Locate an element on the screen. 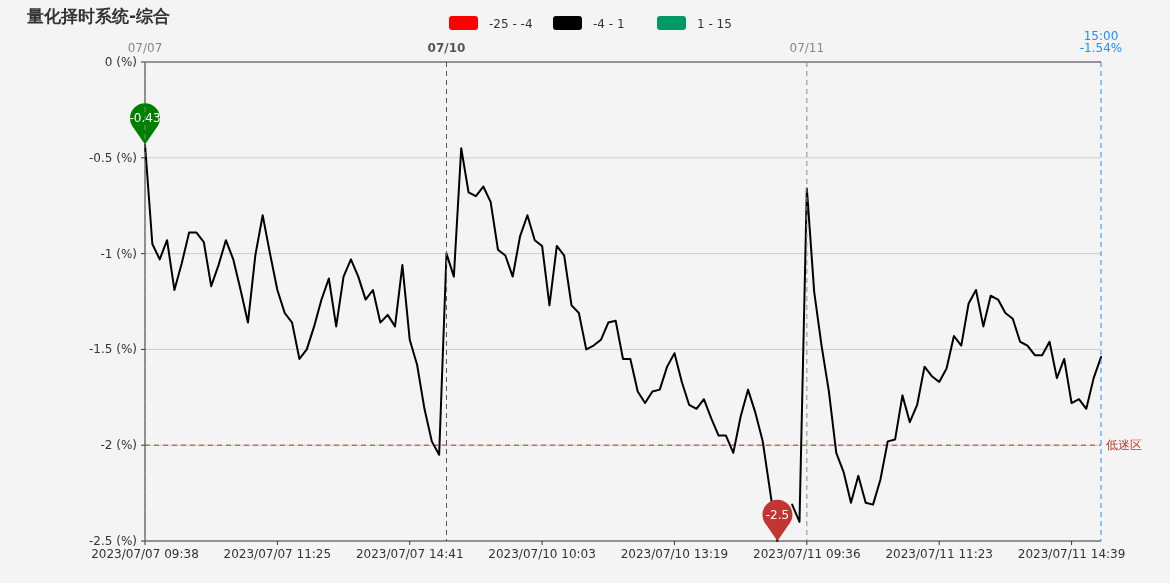 The height and width of the screenshot is (583, 1170). x-tick-label: 2023/07/10 10:03 is located at coordinates (542, 554).